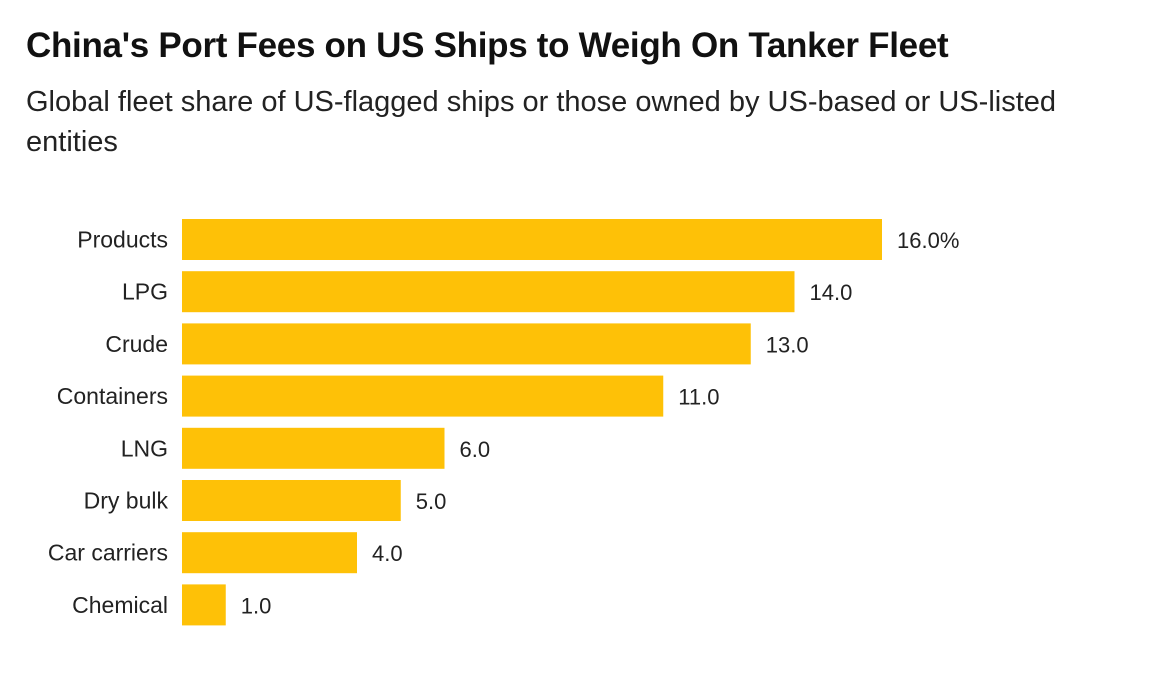 Image resolution: width=1170 pixels, height=696 pixels. Describe the element at coordinates (466, 344) in the screenshot. I see `bar-crude` at that location.